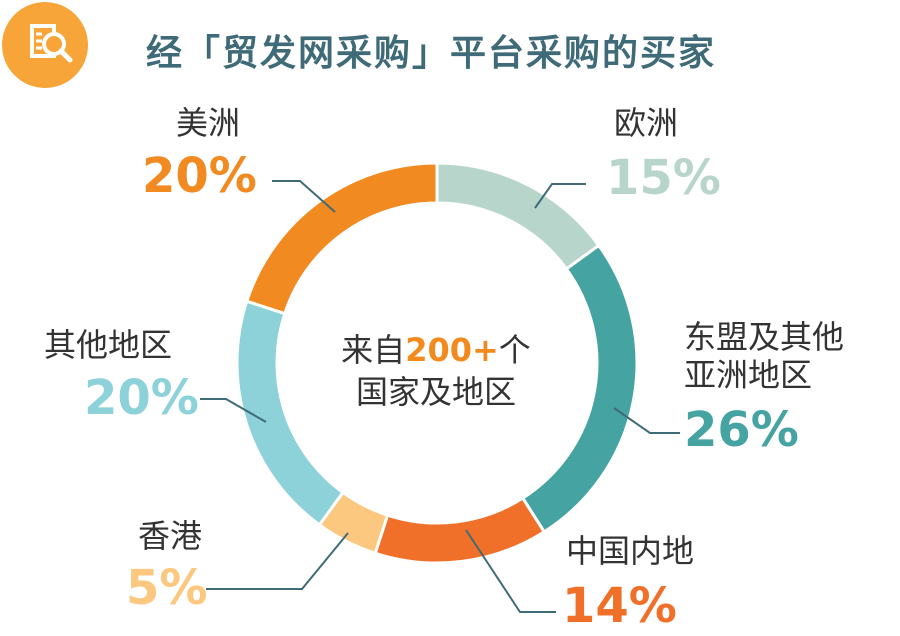 Image resolution: width=900 pixels, height=636 pixels. I want to click on center-count: 200+, so click(452, 350).